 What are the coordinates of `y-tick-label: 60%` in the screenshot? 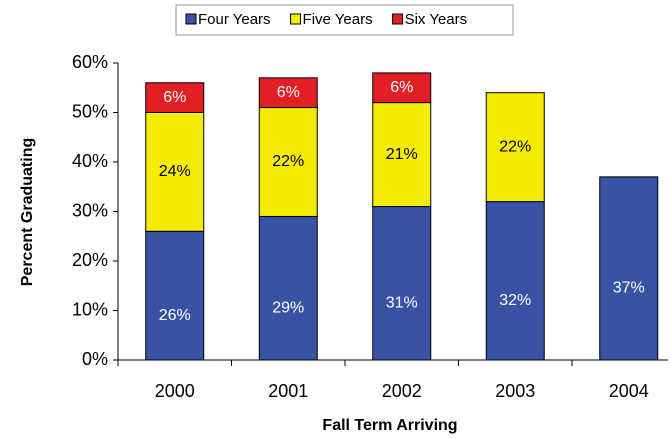 It's located at (90, 62).